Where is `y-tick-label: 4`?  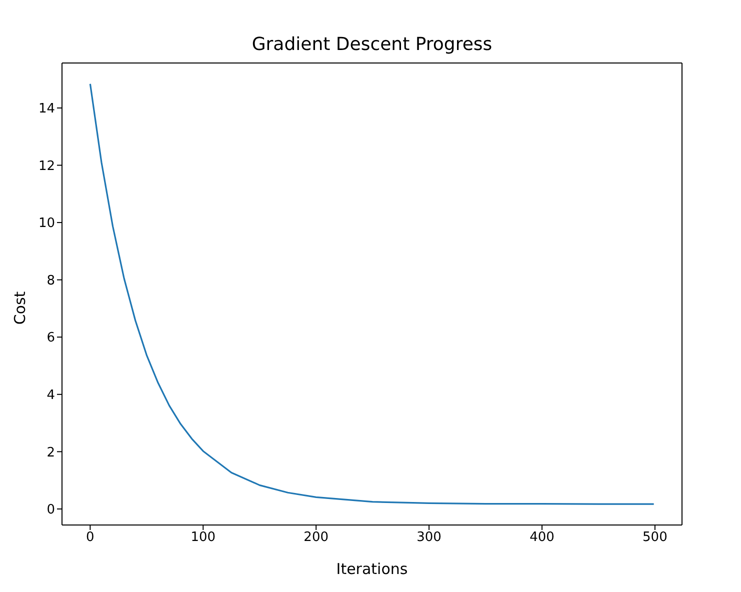
y-tick-label: 4 is located at coordinates (50, 396).